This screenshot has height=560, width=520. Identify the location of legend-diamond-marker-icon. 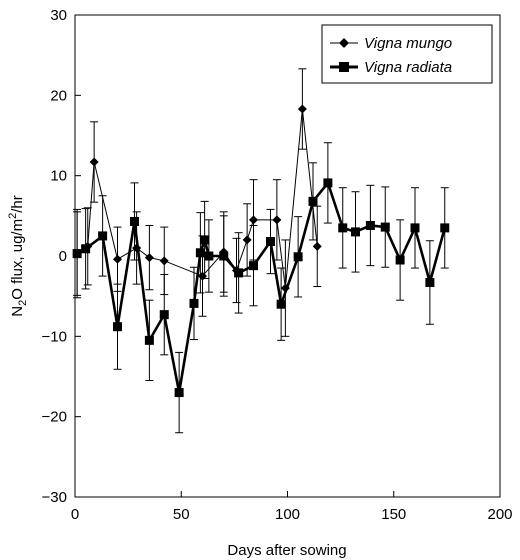
(344, 43).